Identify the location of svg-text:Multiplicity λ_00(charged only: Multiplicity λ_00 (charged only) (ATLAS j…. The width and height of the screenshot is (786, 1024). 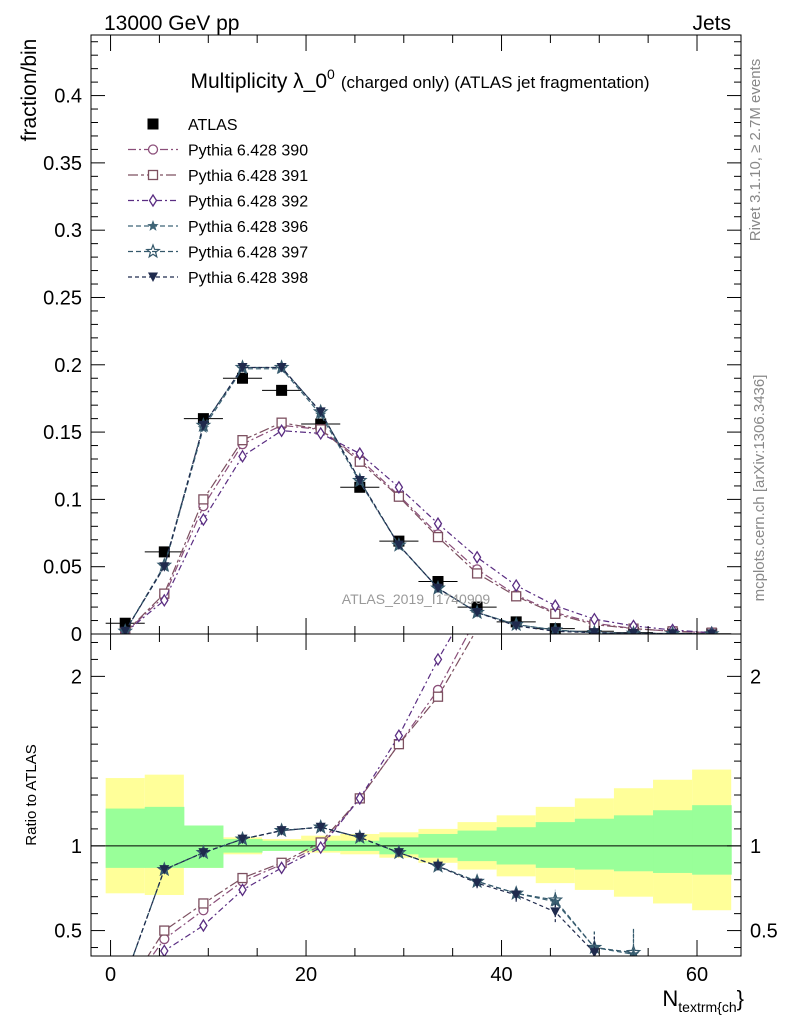
(420, 79).